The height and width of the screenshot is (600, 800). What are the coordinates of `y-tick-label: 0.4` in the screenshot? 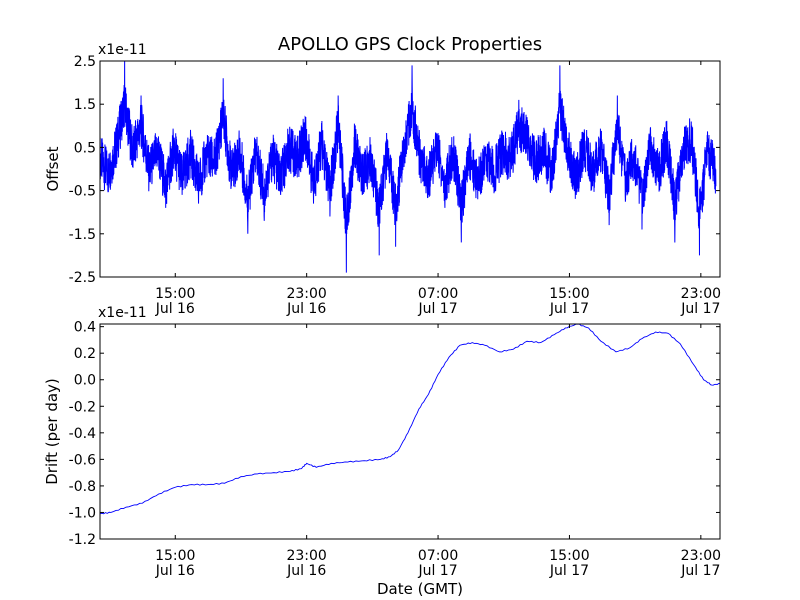 It's located at (85, 328).